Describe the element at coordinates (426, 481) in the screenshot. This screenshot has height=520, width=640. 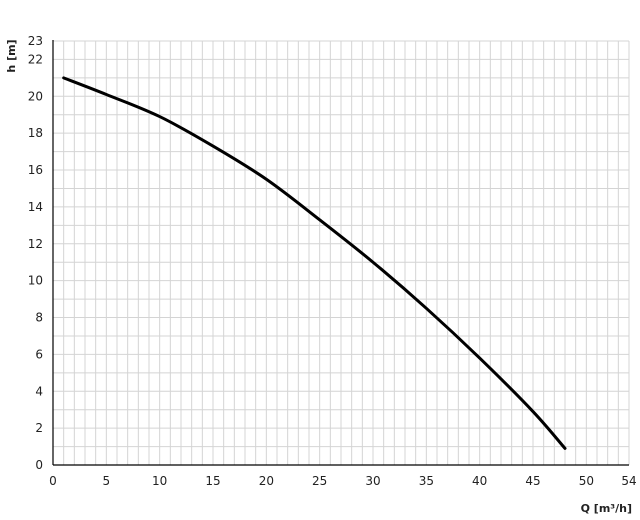
I see `x-tick-label: 35` at that location.